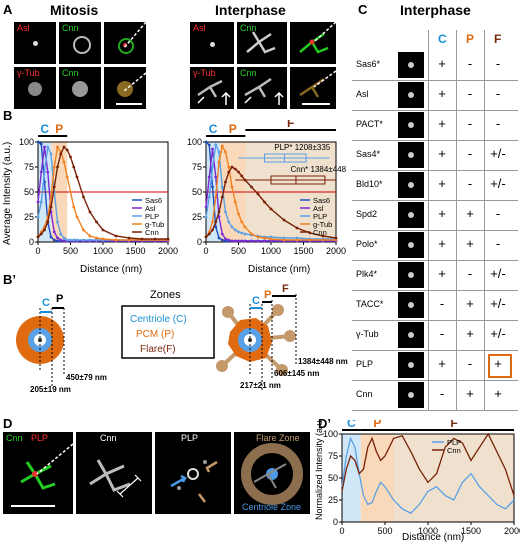 This screenshot has width=520, height=542. I want to click on row-c-value: +, so click(442, 93).